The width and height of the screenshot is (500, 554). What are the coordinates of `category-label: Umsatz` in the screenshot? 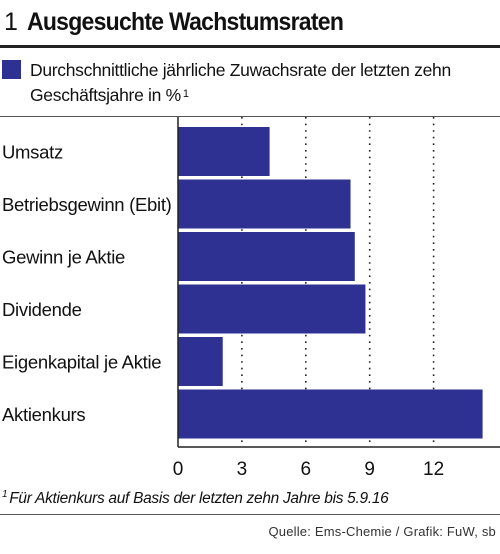 It's located at (32, 152).